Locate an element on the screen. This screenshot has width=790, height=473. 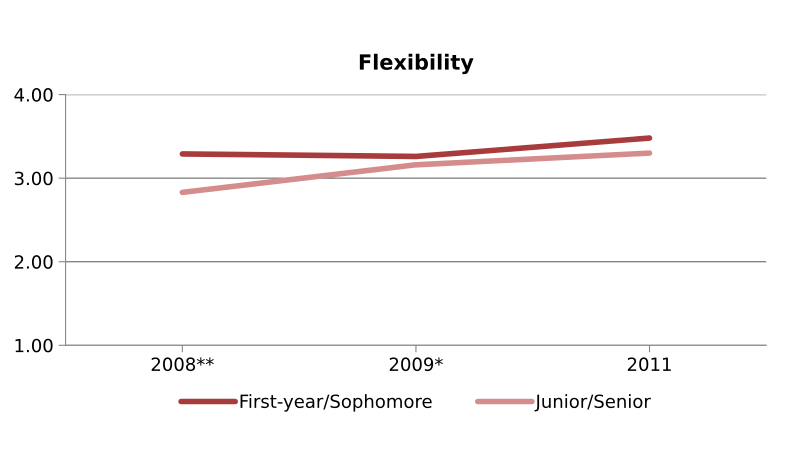
y-tick-label: 2.00 is located at coordinates (33, 262).